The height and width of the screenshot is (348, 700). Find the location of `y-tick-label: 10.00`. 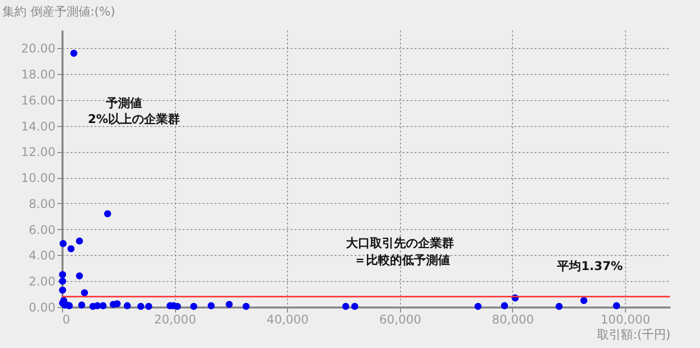

y-tick-label: 10.00 is located at coordinates (38, 178).